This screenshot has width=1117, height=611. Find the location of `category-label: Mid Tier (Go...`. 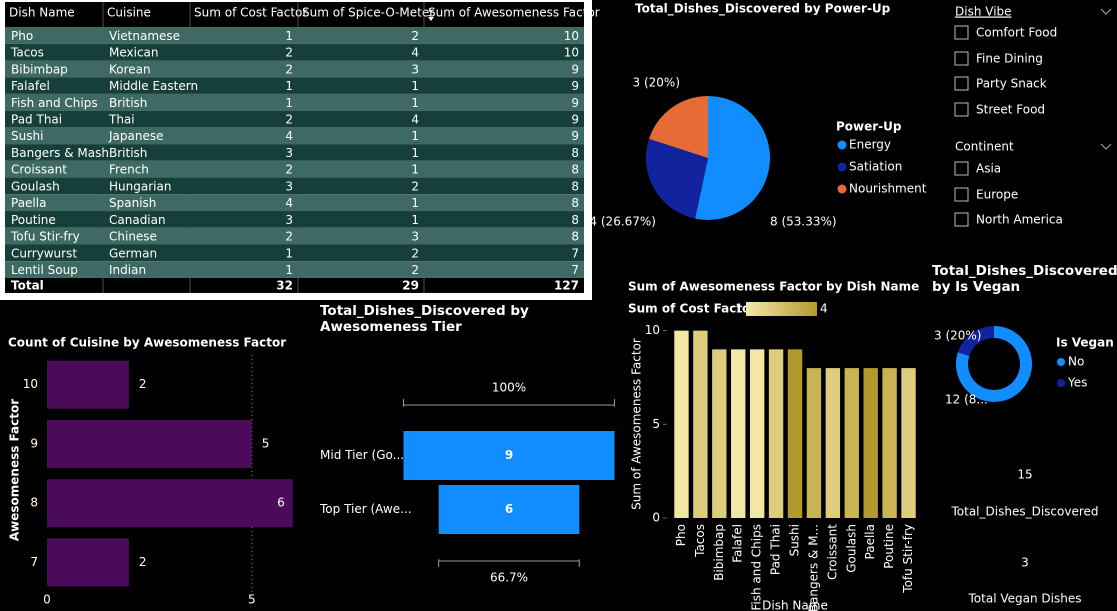

category-label: Mid Tier (Go... is located at coordinates (362, 455).